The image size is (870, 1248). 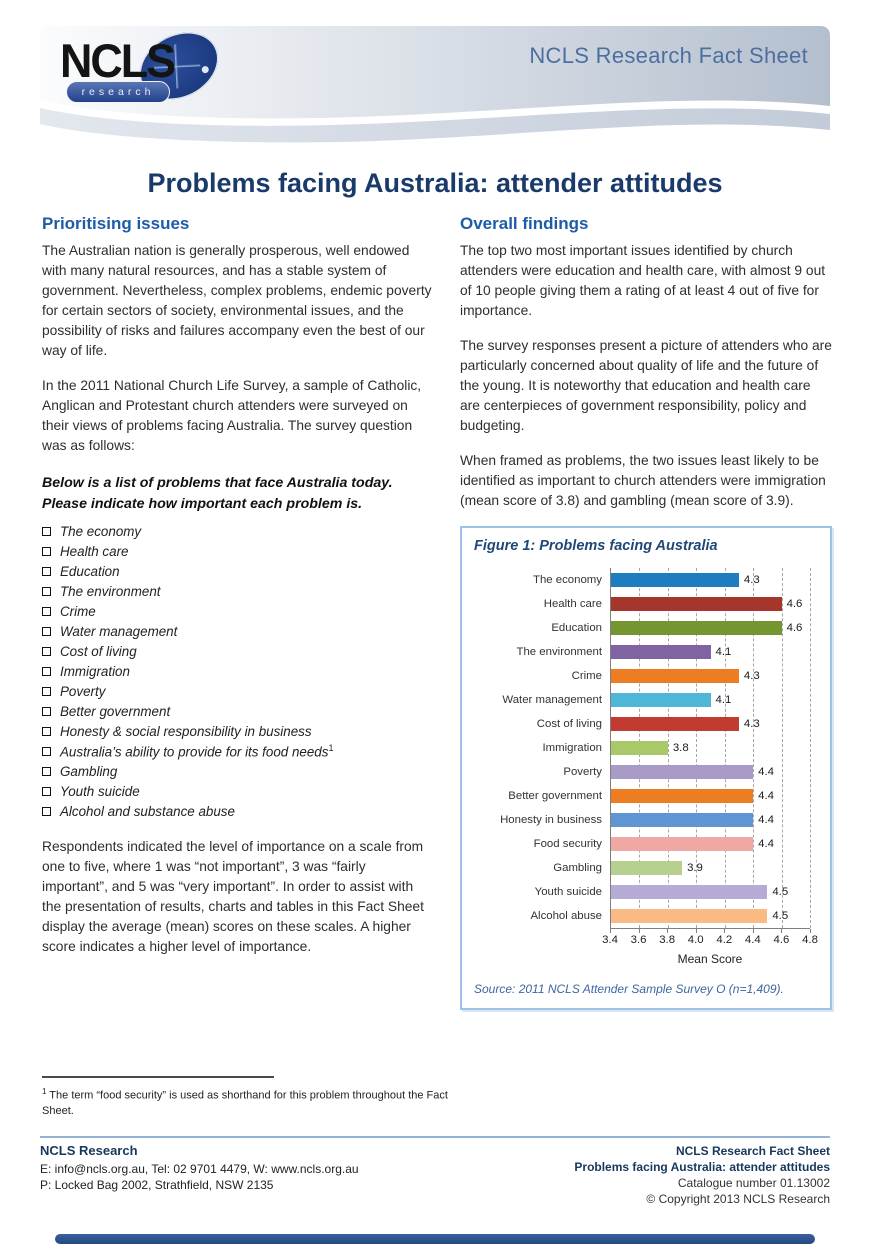 I want to click on checklist-item: Cost of living, so click(x=238, y=651).